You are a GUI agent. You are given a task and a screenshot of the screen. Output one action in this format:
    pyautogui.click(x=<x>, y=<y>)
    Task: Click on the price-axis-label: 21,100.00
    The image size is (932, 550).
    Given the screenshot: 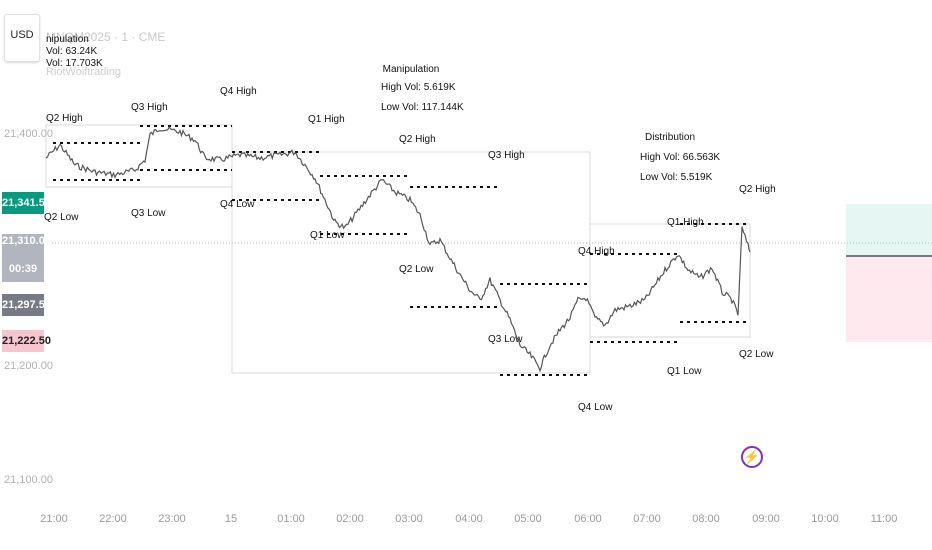 What is the action you would take?
    pyautogui.click(x=28, y=480)
    